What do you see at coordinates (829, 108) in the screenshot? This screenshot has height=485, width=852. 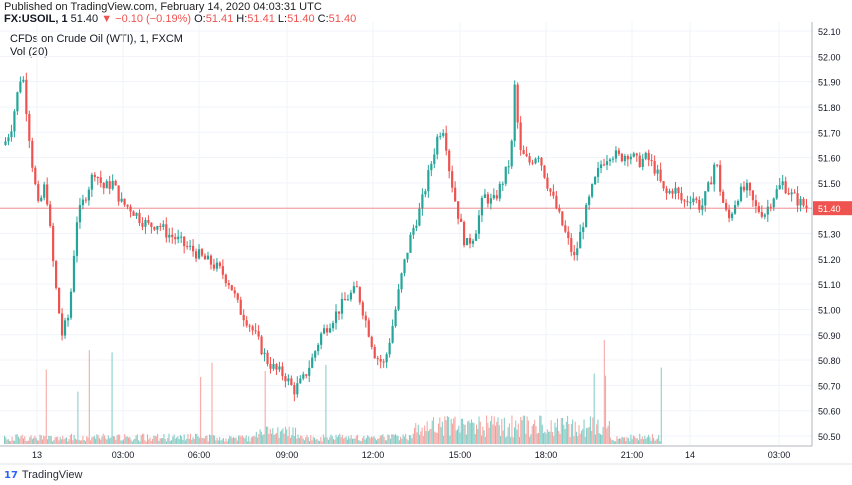 I see `y-tick-label: 51.80` at bounding box center [829, 108].